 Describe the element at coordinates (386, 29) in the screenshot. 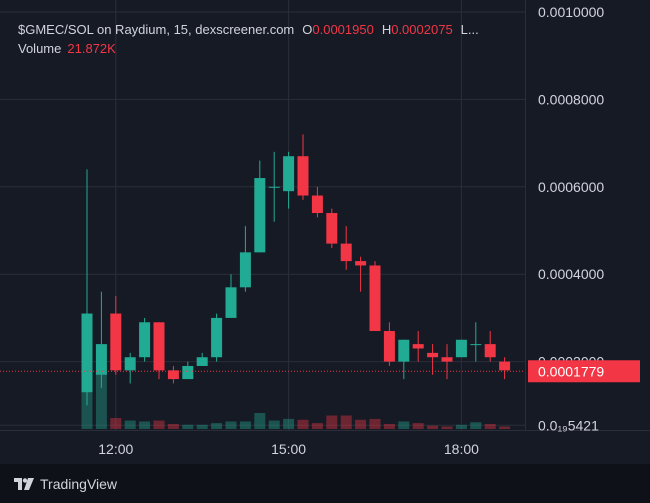

I see `legend-high-label: H` at that location.